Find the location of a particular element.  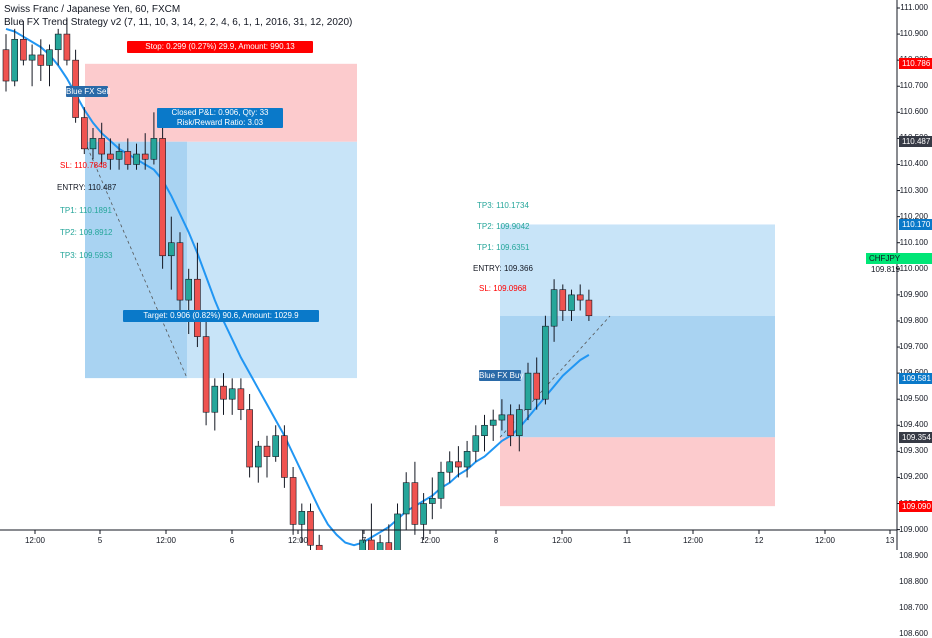

symbol-price-tag: CHFJPY 109.819 is located at coordinates (899, 263).